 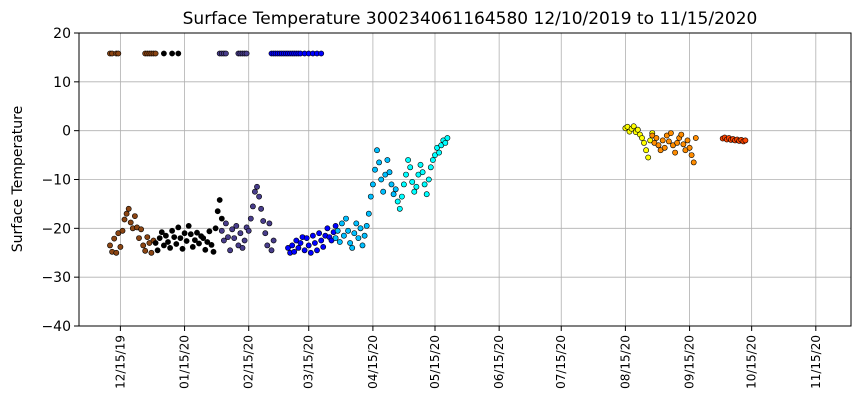 What do you see at coordinates (110, 245) in the screenshot?
I see `data-point-s0-p0` at bounding box center [110, 245].